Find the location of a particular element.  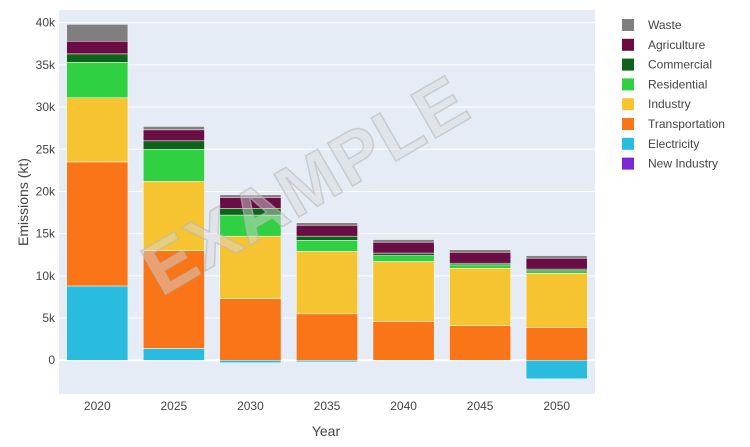

x-tick-label: 2025 is located at coordinates (174, 406).